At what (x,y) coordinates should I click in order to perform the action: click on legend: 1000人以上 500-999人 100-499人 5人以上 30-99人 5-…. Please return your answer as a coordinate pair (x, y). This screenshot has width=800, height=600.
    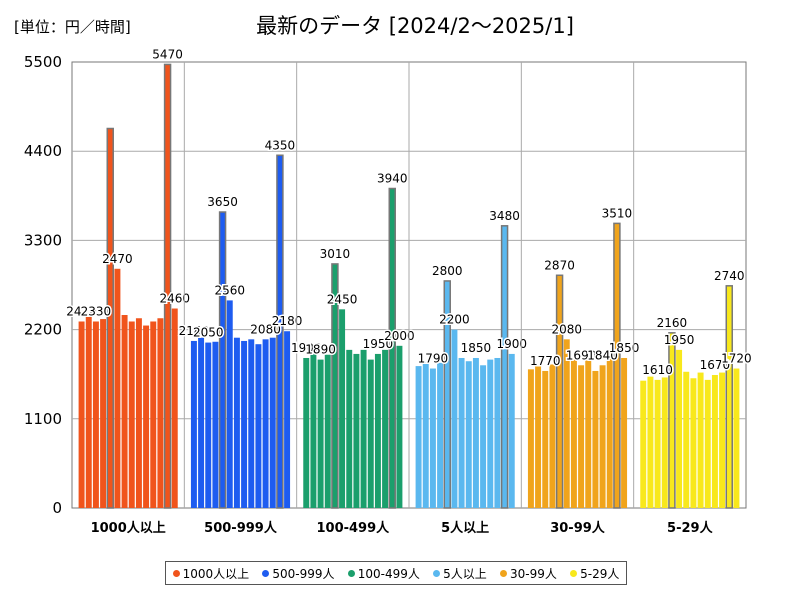
    Looking at the image, I should click on (396, 573).